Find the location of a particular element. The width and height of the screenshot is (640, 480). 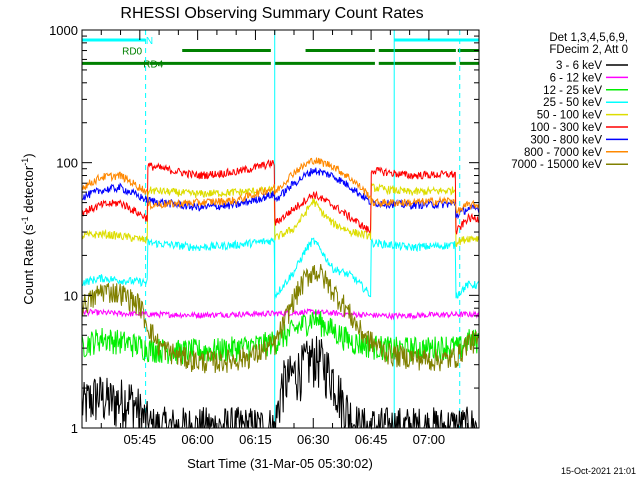

x-tick-label: 06:30 is located at coordinates (313, 439).